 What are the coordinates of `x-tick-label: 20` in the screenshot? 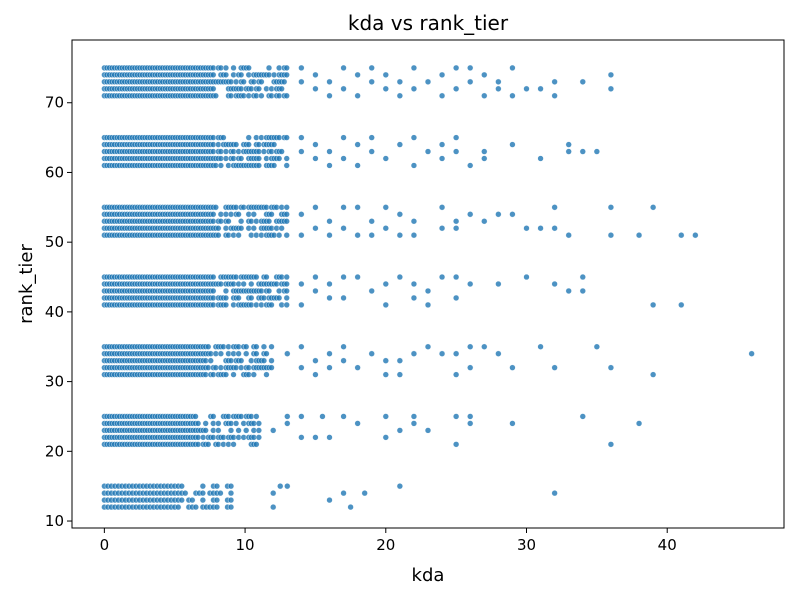 It's located at (385, 545).